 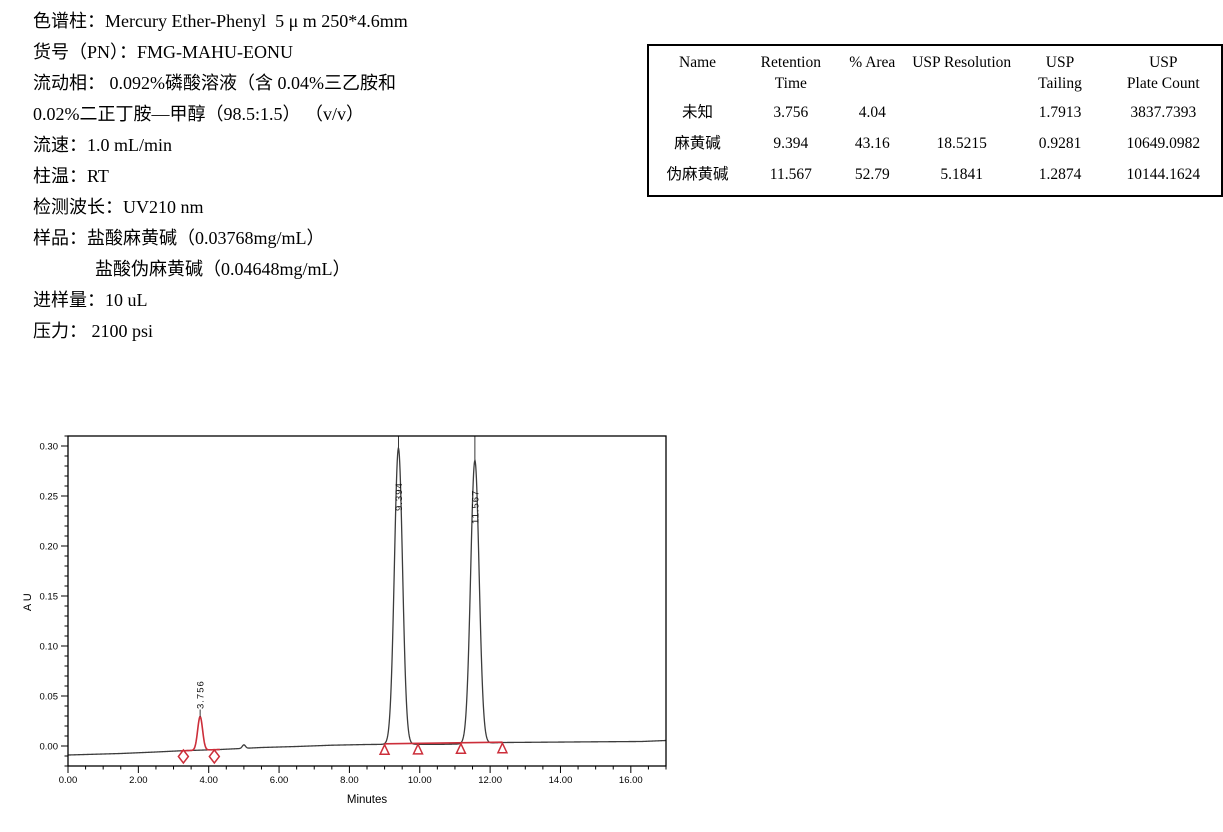 I want to click on method-line-7: 检测波长：UV210 nm, so click(x=118, y=207).